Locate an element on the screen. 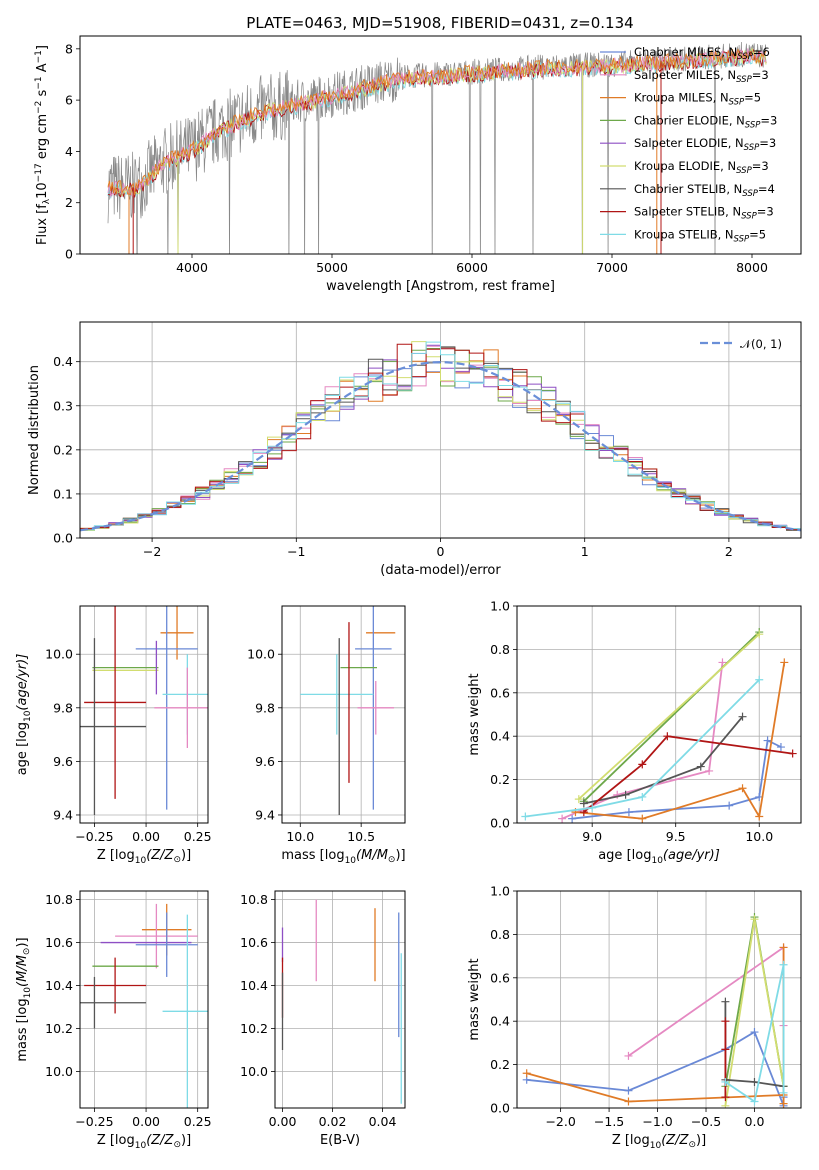 This screenshot has width=819, height=1170. plot-area-mass_vs_ebv is located at coordinates (341, 1001).